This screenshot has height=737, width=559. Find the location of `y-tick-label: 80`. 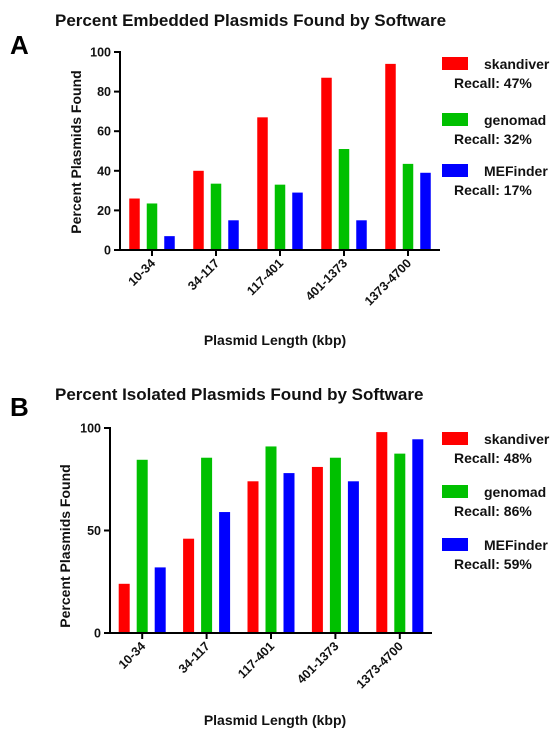

y-tick-label: 80 is located at coordinates (104, 92).